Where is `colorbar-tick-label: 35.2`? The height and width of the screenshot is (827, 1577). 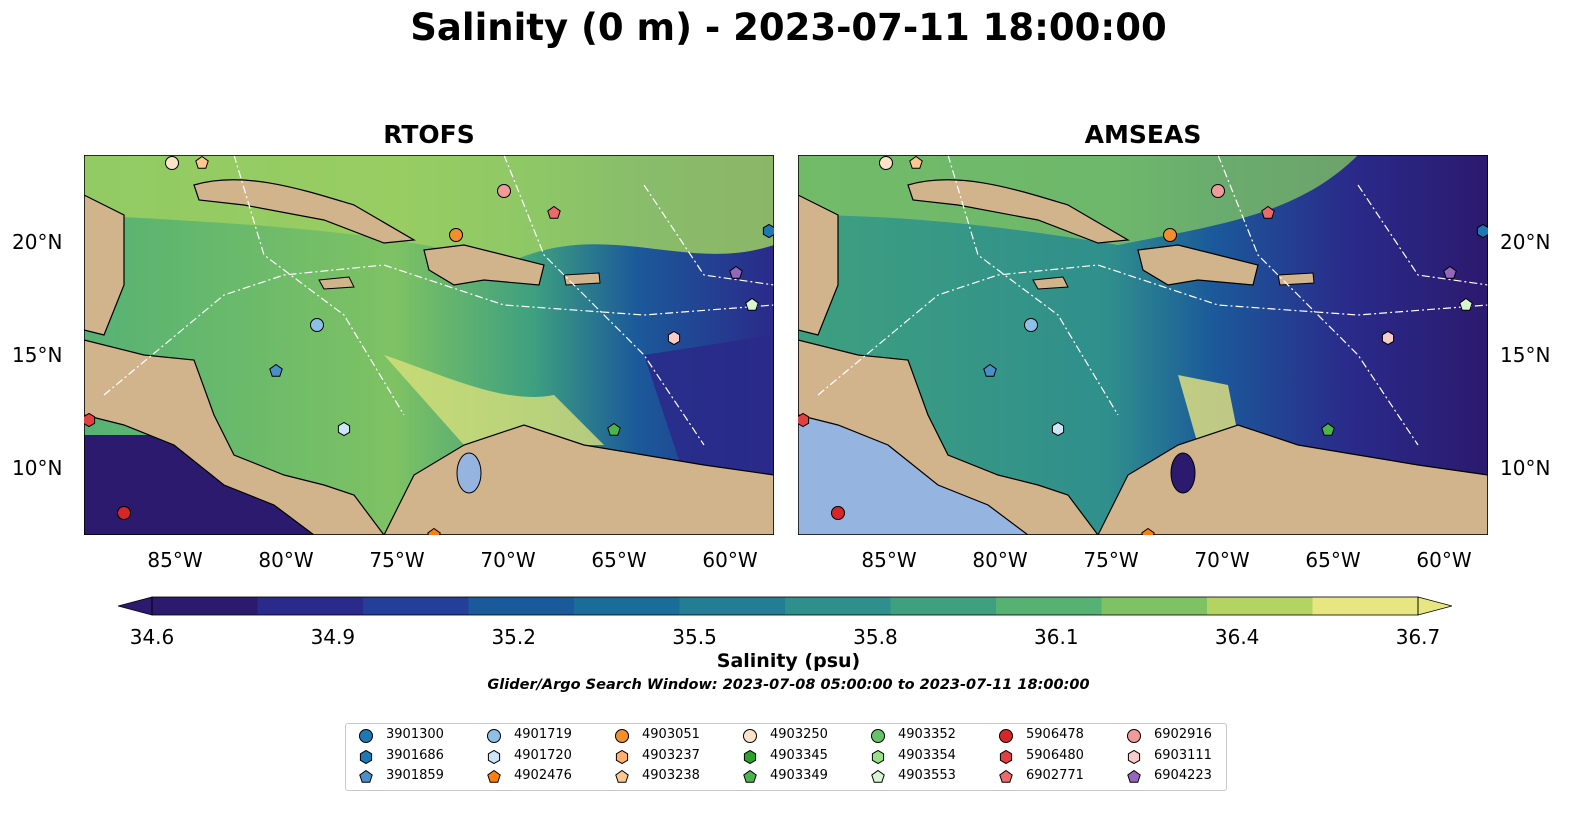
colorbar-tick-label: 35.2 is located at coordinates (513, 637).